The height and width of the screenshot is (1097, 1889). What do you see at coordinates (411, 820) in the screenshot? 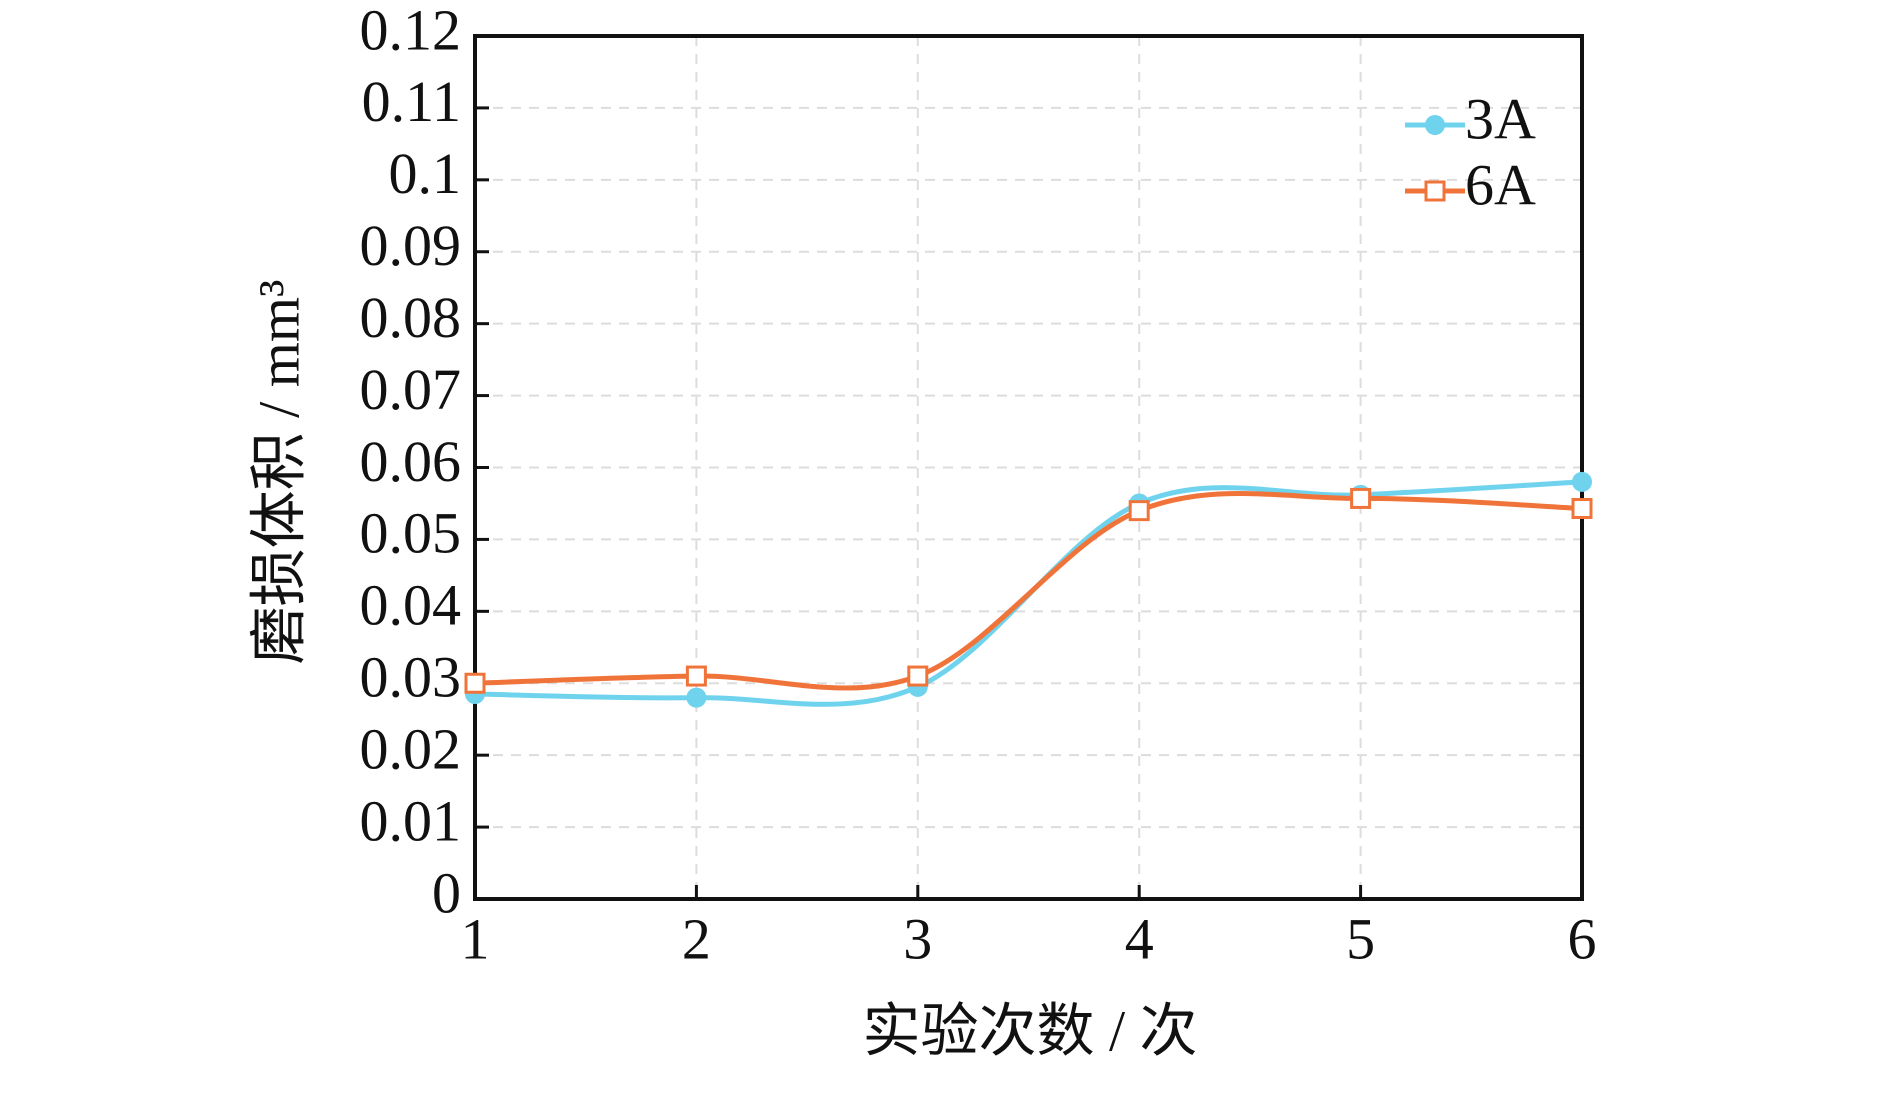
I see `y-tick-label: 0.01` at bounding box center [411, 820].